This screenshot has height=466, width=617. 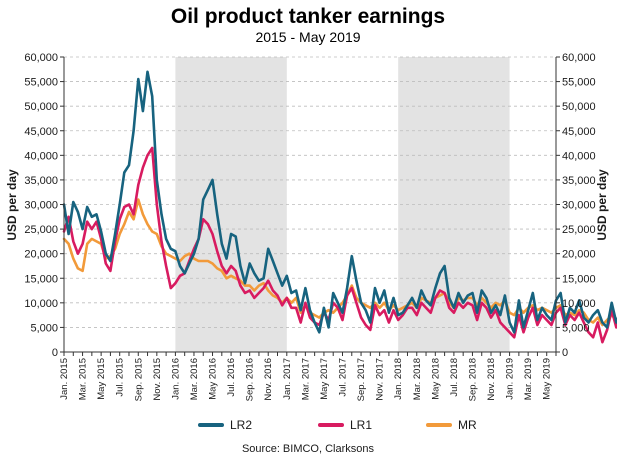 What do you see at coordinates (157, 379) in the screenshot?
I see `x-tick-label: Nov. 2015` at bounding box center [157, 379].